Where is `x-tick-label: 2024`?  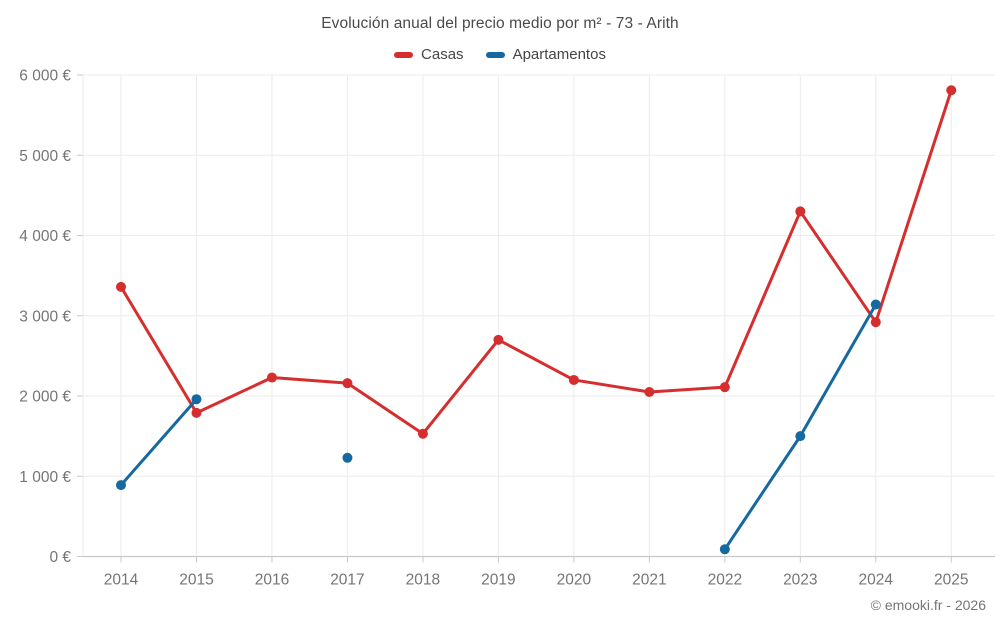
x-tick-label: 2024 is located at coordinates (876, 580).